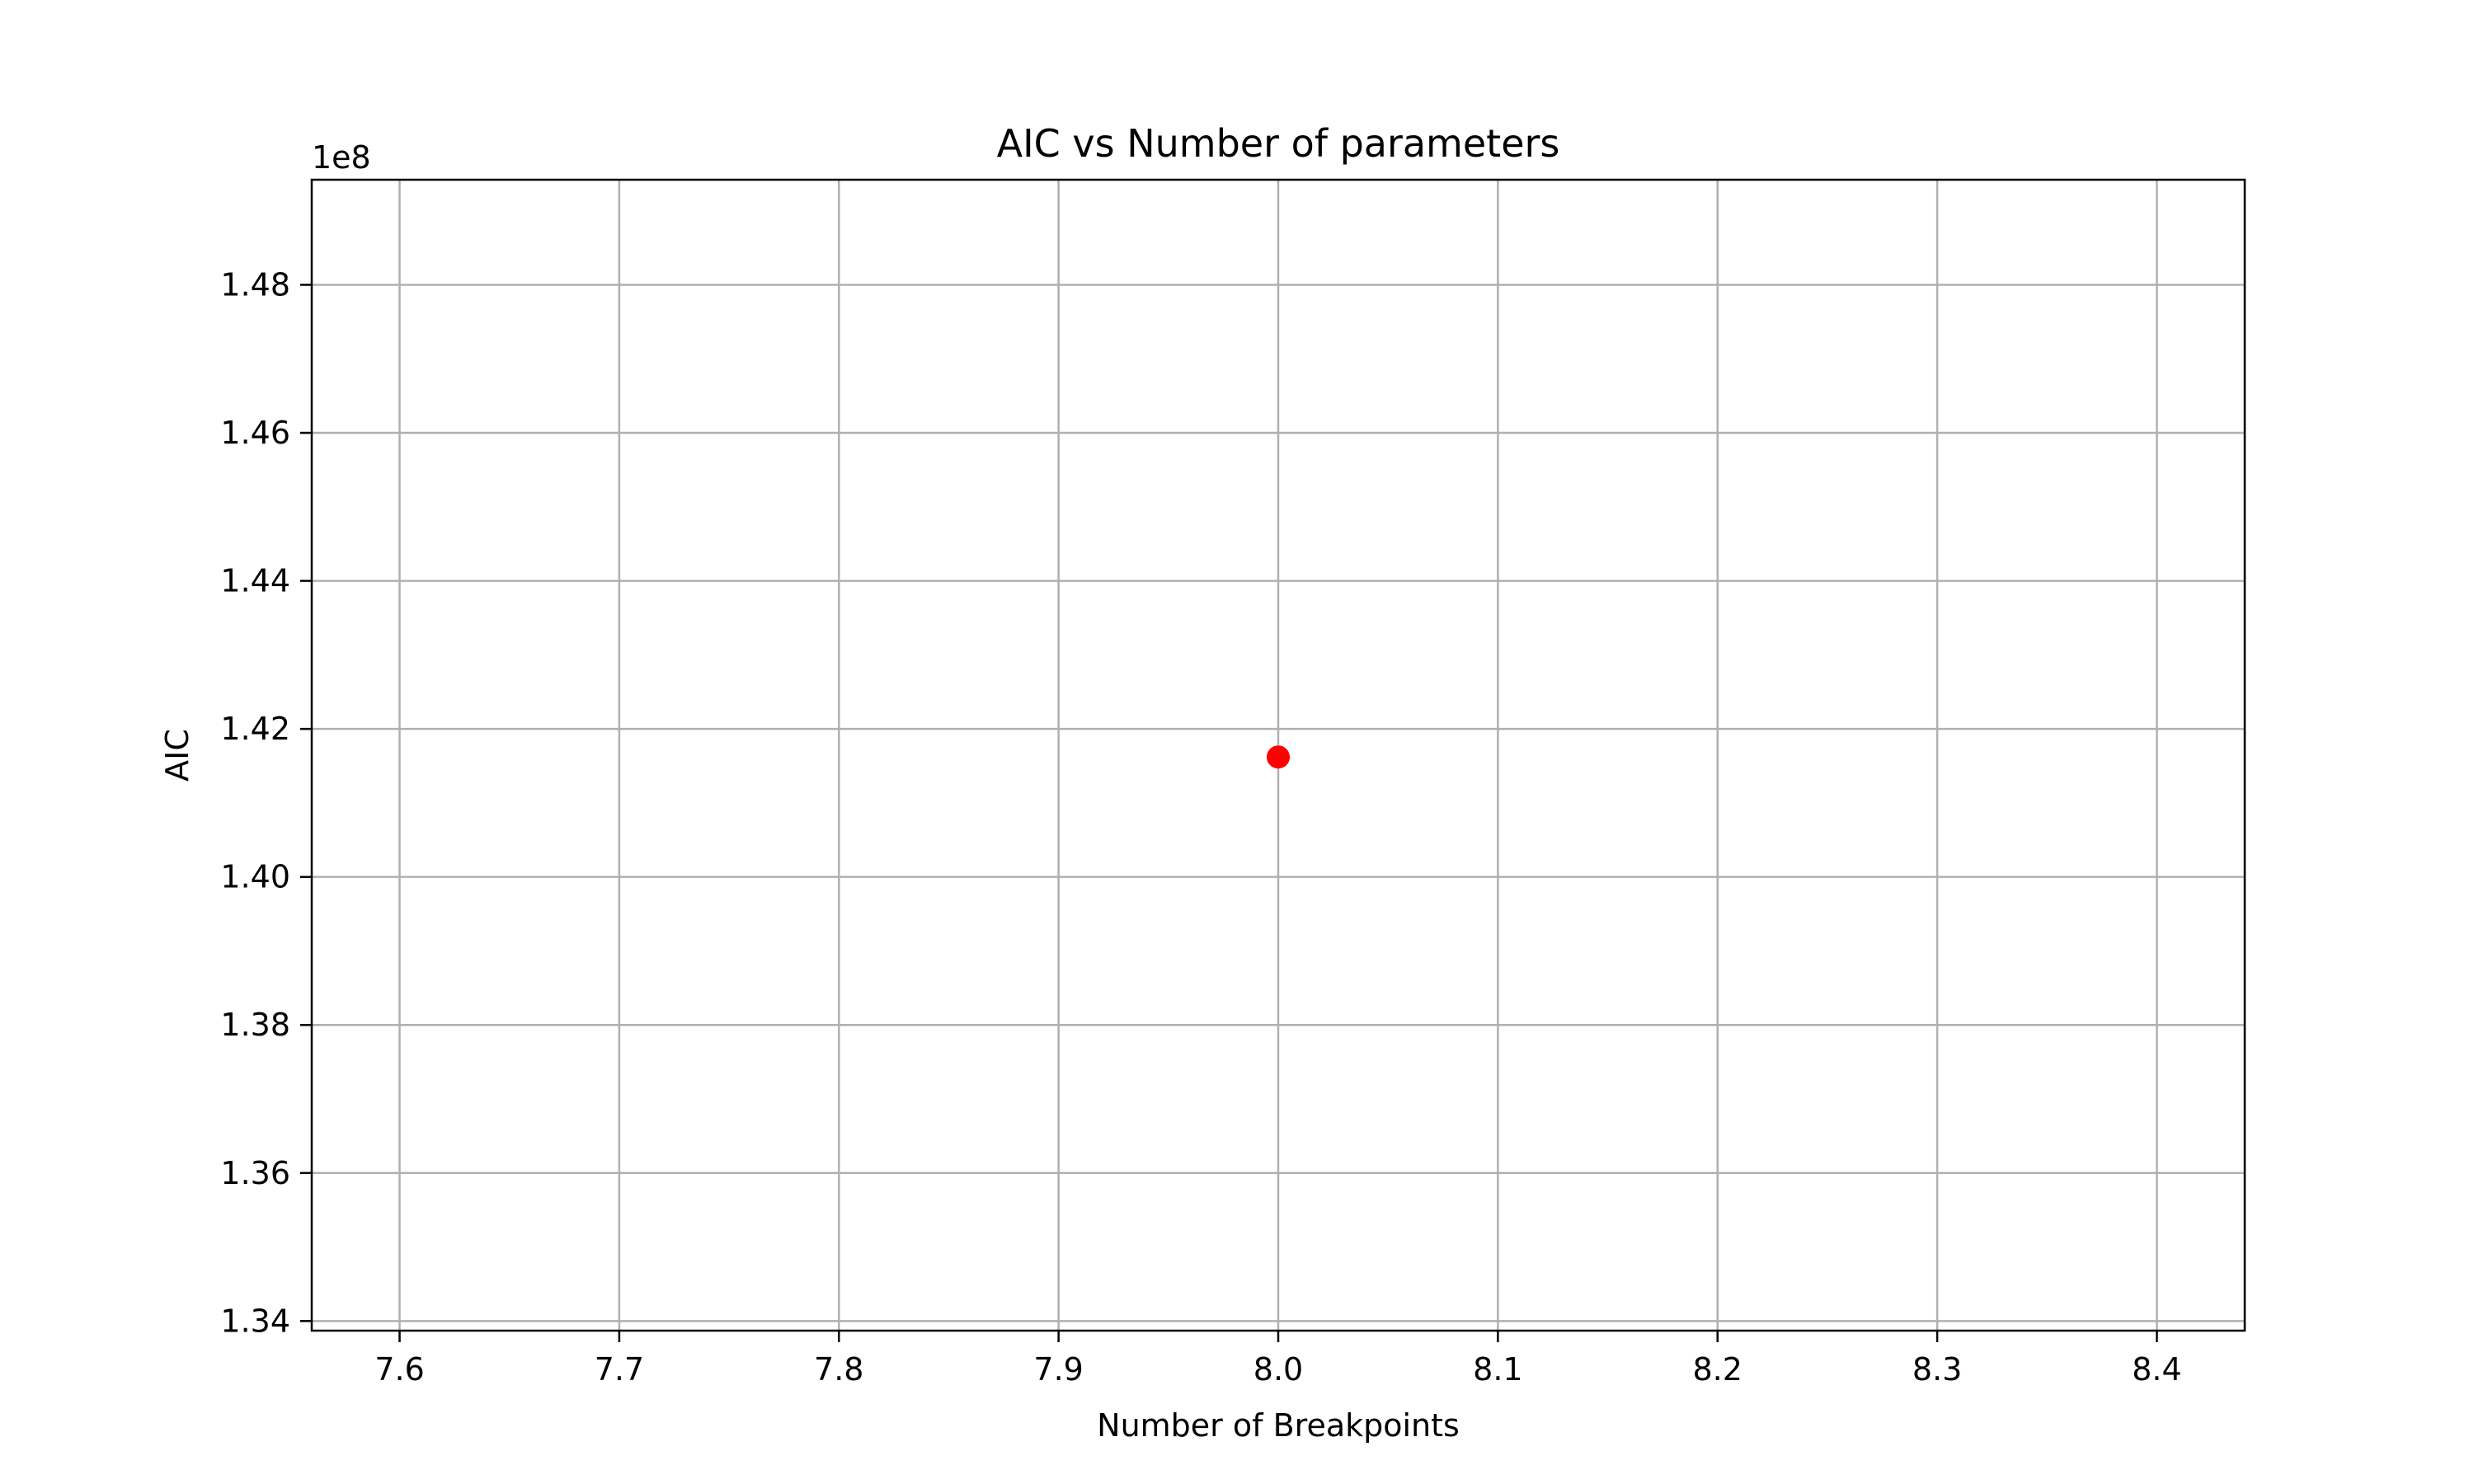  I want to click on x-tick-label: 8.3, so click(1937, 1369).